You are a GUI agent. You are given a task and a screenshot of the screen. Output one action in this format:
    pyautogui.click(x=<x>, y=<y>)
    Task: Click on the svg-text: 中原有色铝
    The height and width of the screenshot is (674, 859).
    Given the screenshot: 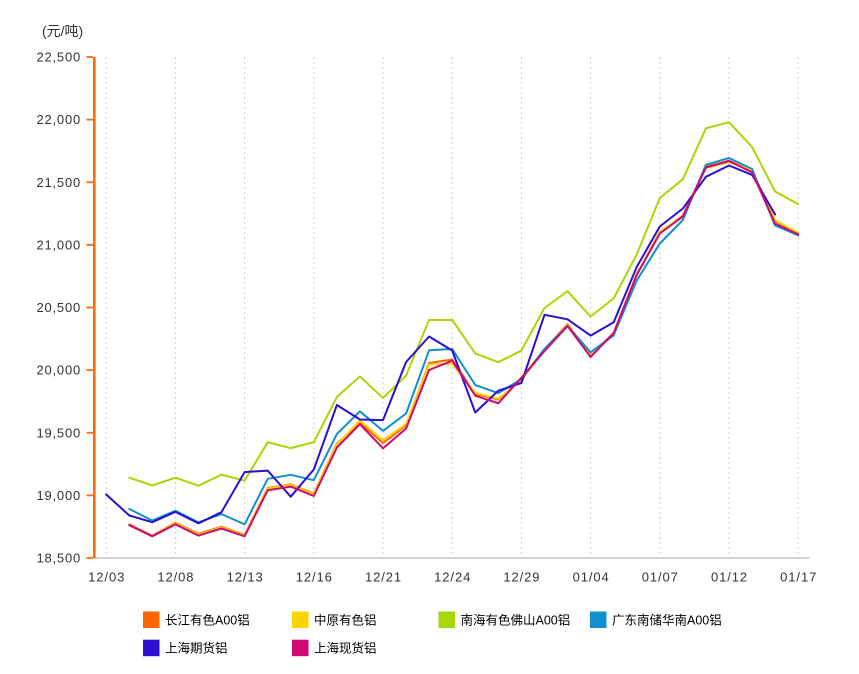 What is the action you would take?
    pyautogui.click(x=345, y=620)
    